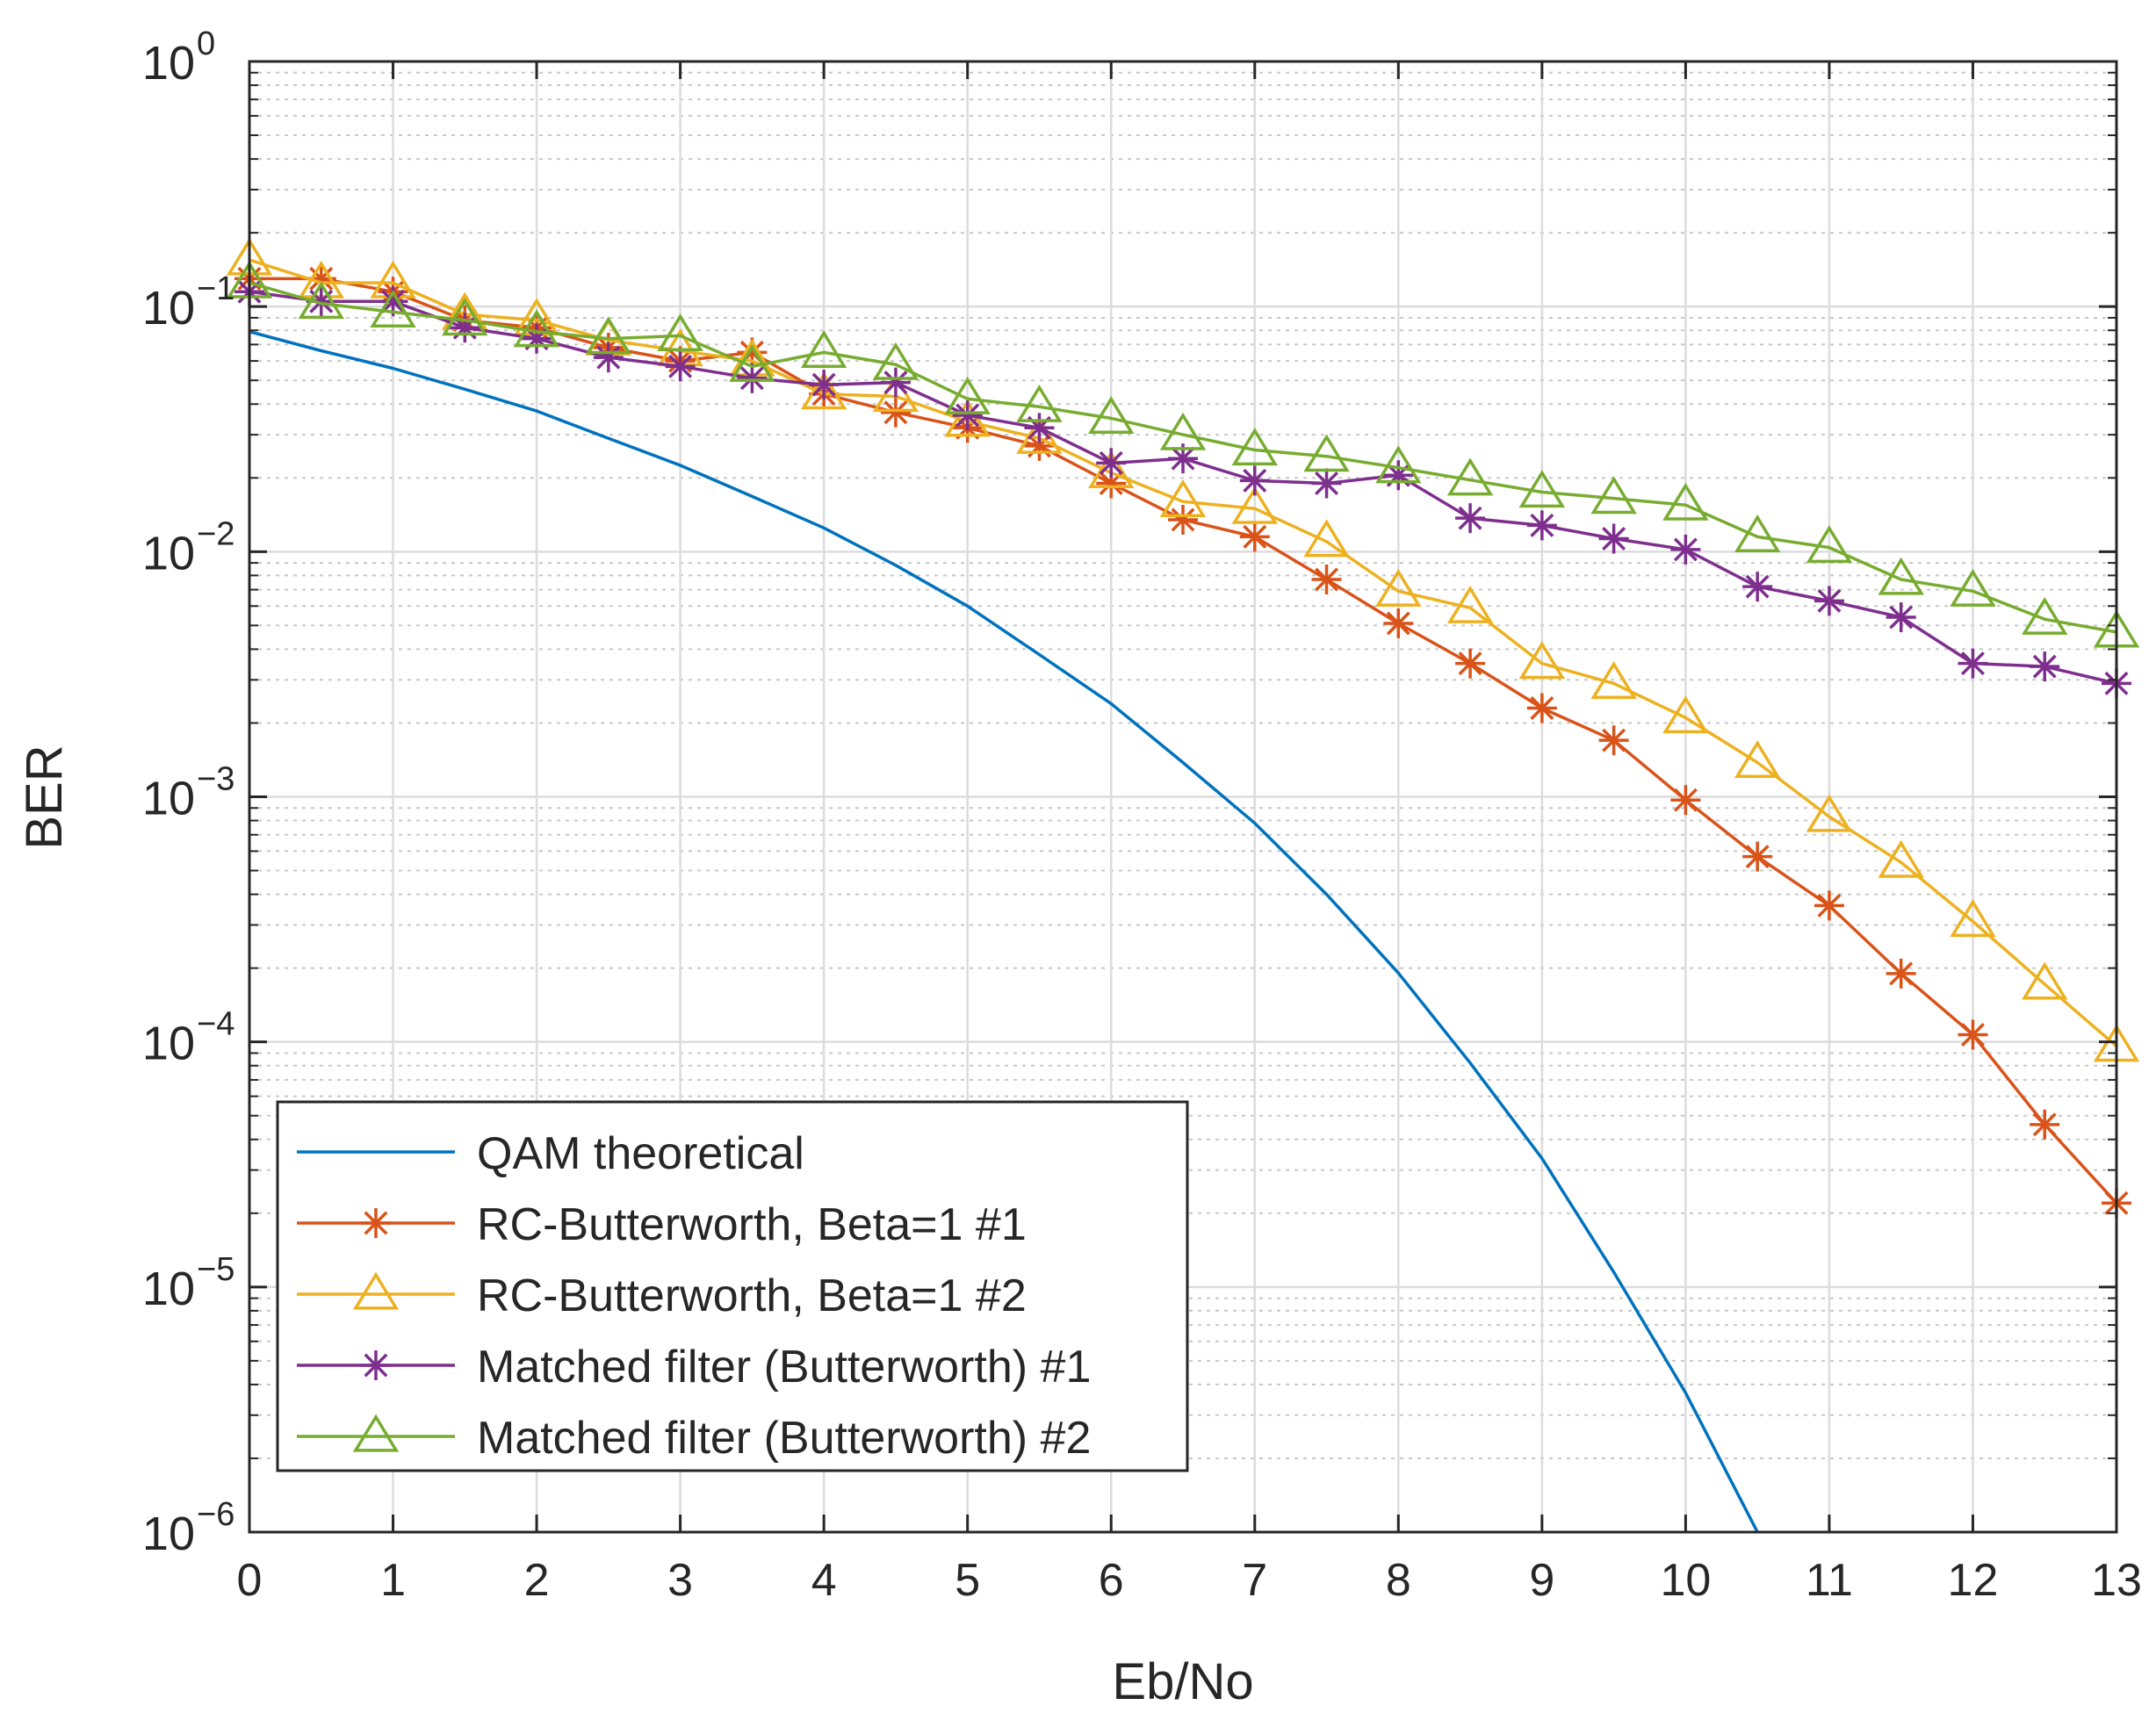 This screenshot has height=1720, width=2156. What do you see at coordinates (1685, 1581) in the screenshot?
I see `x-tick-label: 10` at bounding box center [1685, 1581].